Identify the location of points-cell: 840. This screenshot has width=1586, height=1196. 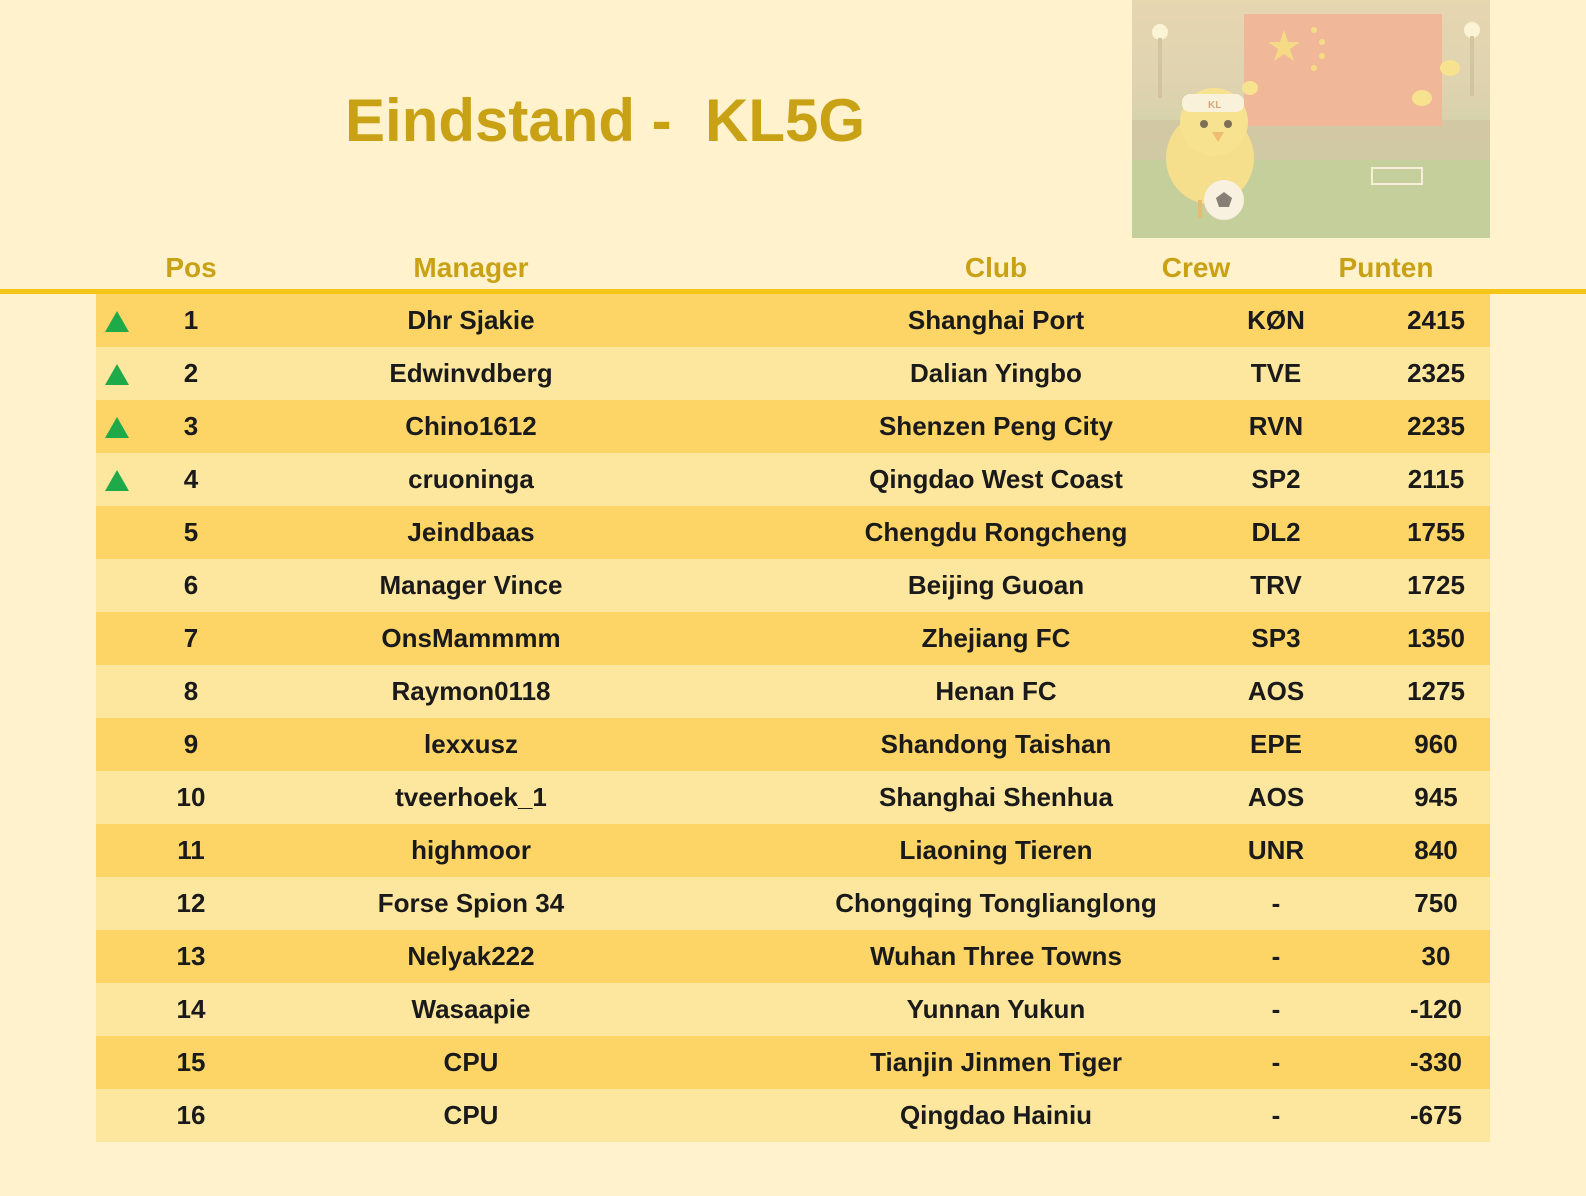
(1436, 850).